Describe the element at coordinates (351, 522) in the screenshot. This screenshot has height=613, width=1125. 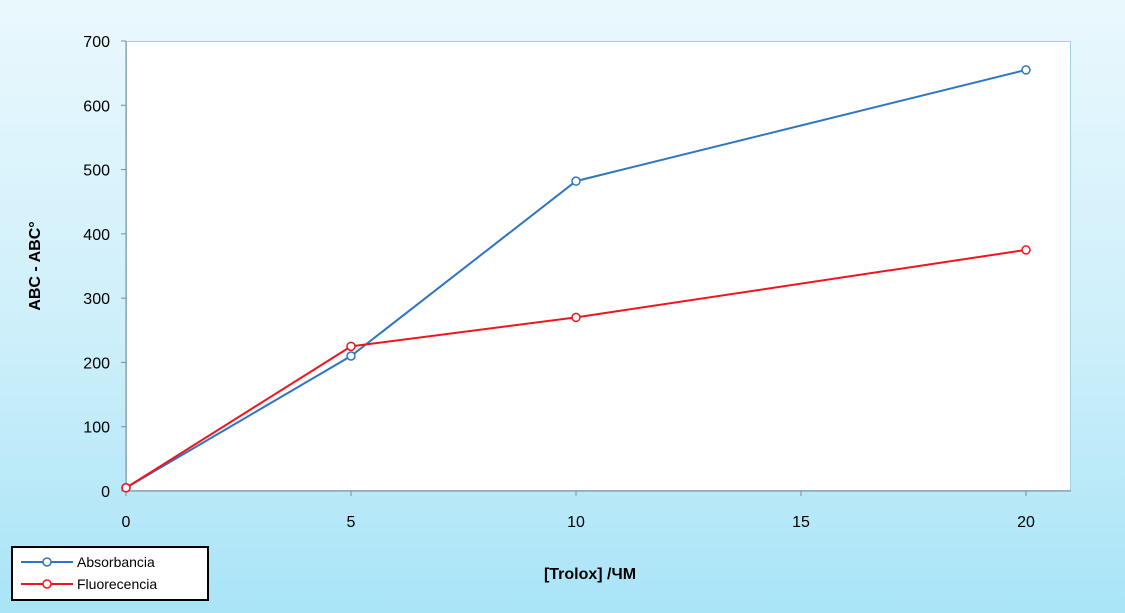
I see `x-tick-label: 5` at that location.